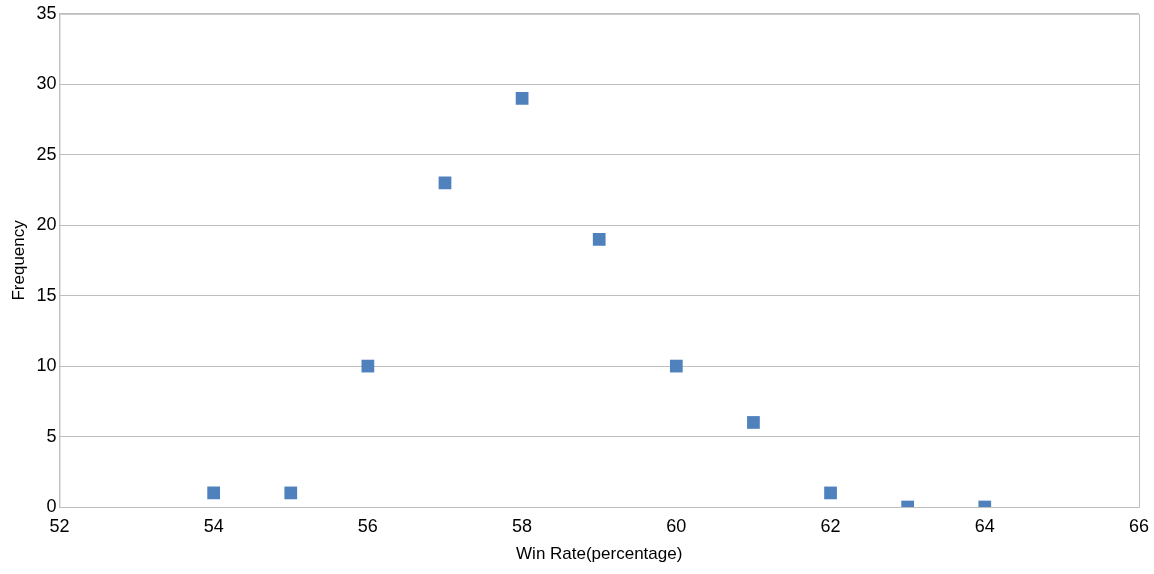  What do you see at coordinates (46, 83) in the screenshot?
I see `y-tick-label: 30` at bounding box center [46, 83].